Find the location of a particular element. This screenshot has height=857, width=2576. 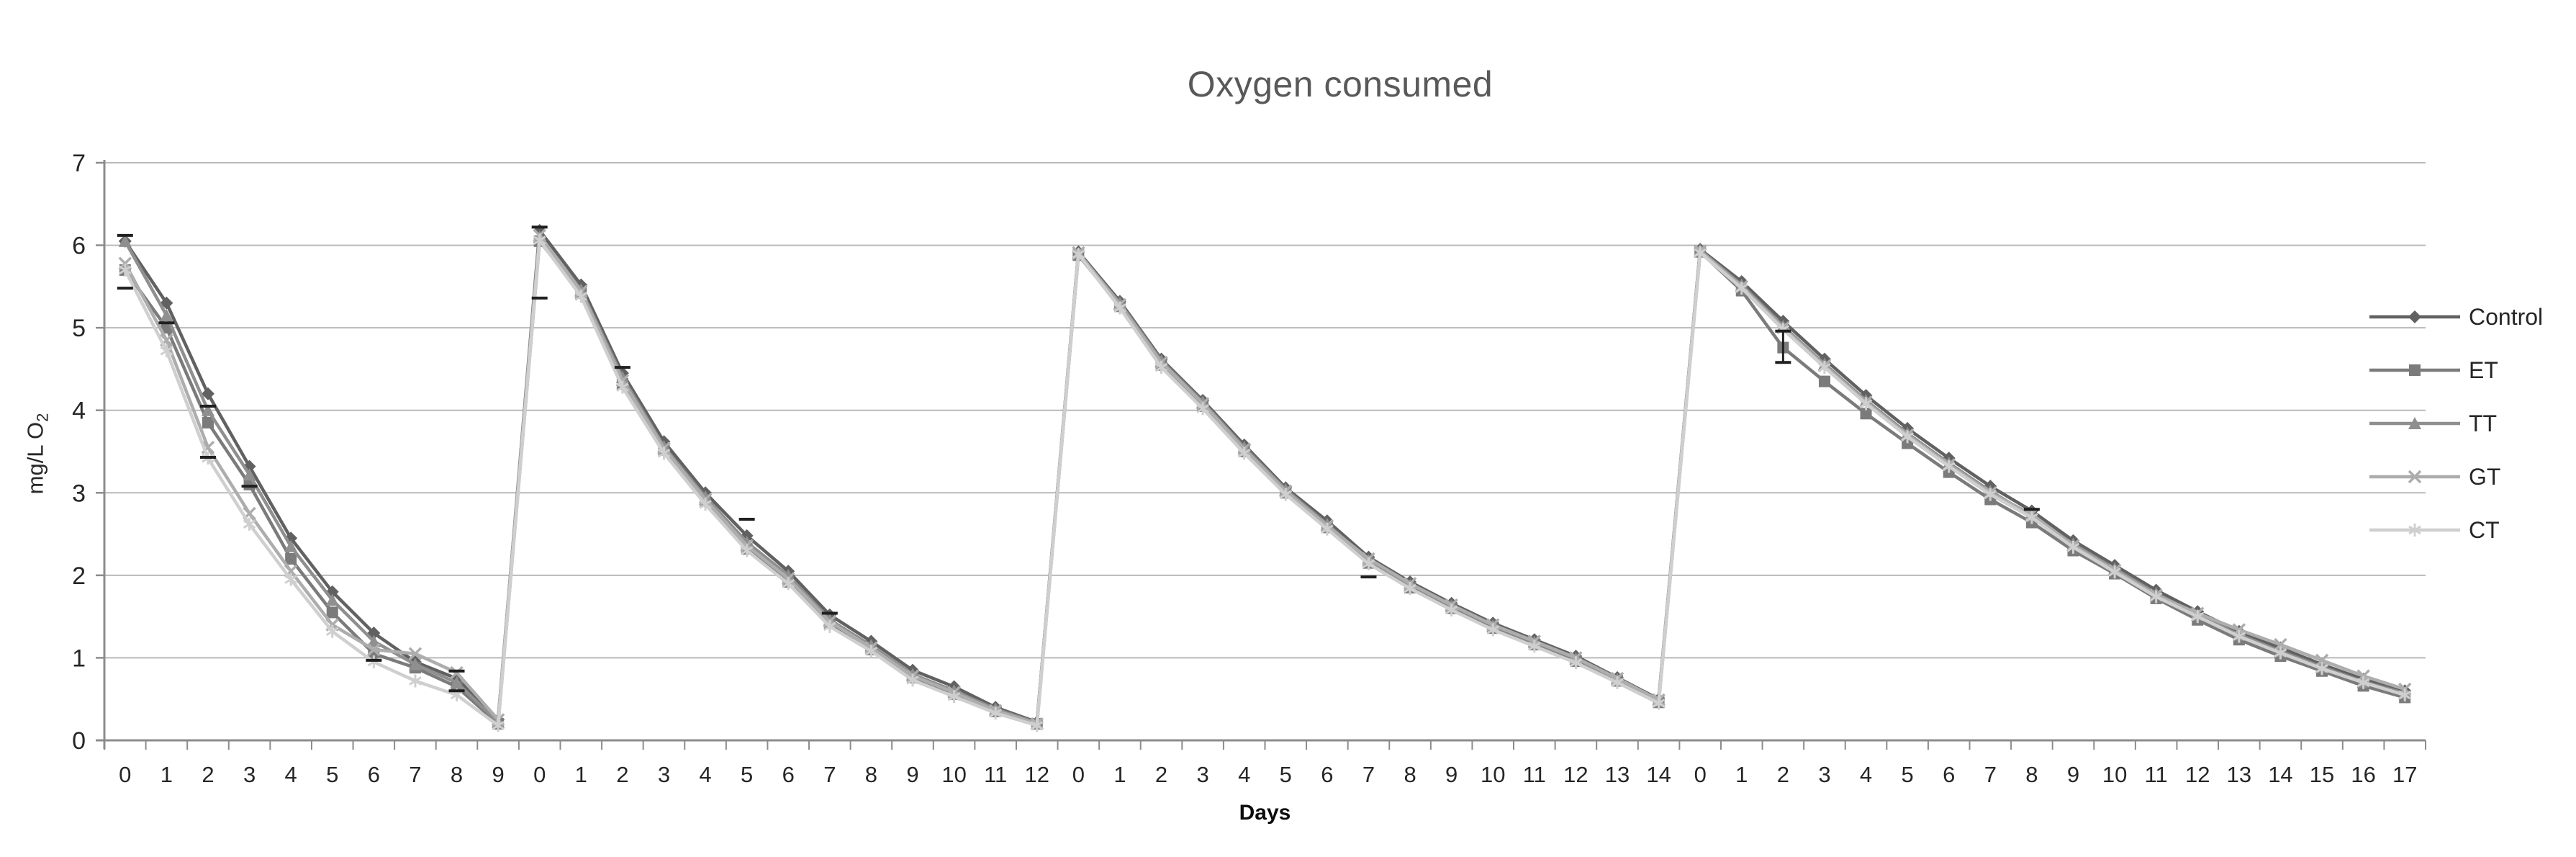

y-axis-title-text: mg/L O is located at coordinates (35, 458).